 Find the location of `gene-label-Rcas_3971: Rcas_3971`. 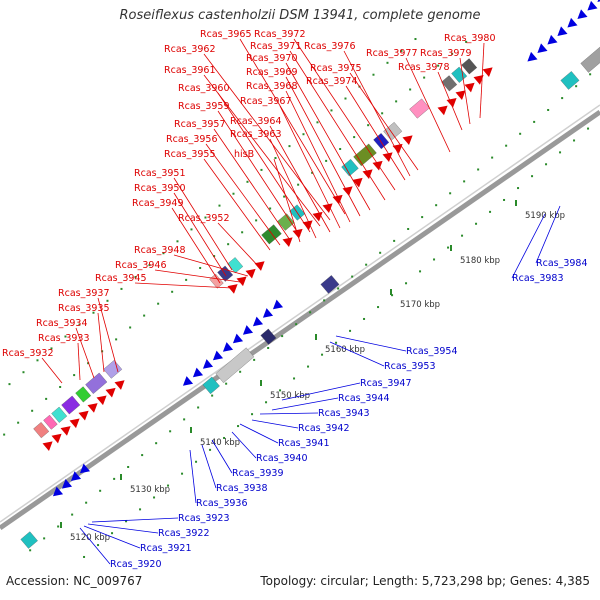

gene-label-Rcas_3971: Rcas_3971 is located at coordinates (276, 46).